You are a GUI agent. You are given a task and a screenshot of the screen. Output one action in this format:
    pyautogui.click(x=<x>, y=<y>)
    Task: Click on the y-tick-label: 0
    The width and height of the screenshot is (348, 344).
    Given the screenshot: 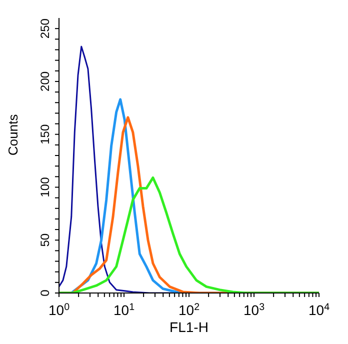 What is the action you would take?
    pyautogui.click(x=45, y=292)
    